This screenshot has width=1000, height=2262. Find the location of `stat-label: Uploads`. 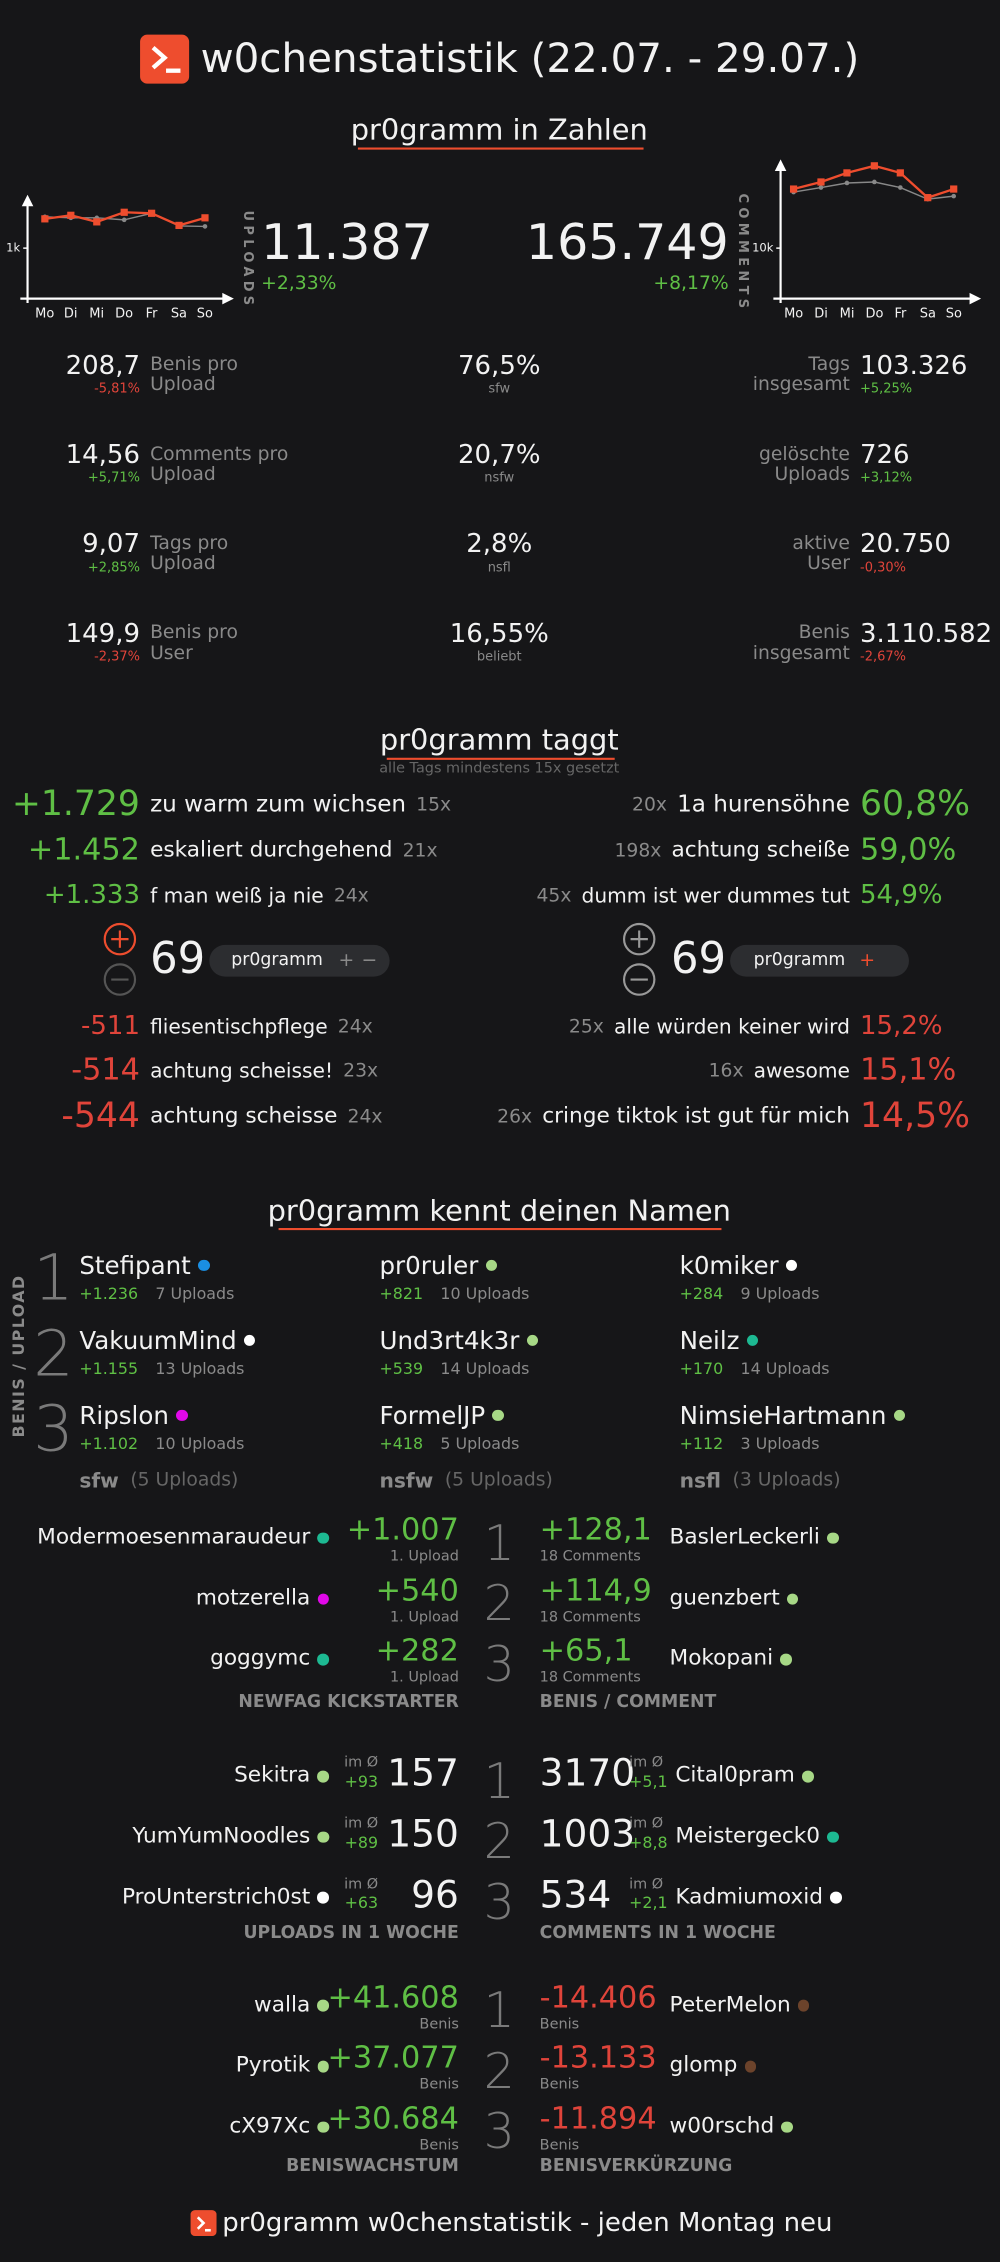

stat-label: Uploads is located at coordinates (812, 474).